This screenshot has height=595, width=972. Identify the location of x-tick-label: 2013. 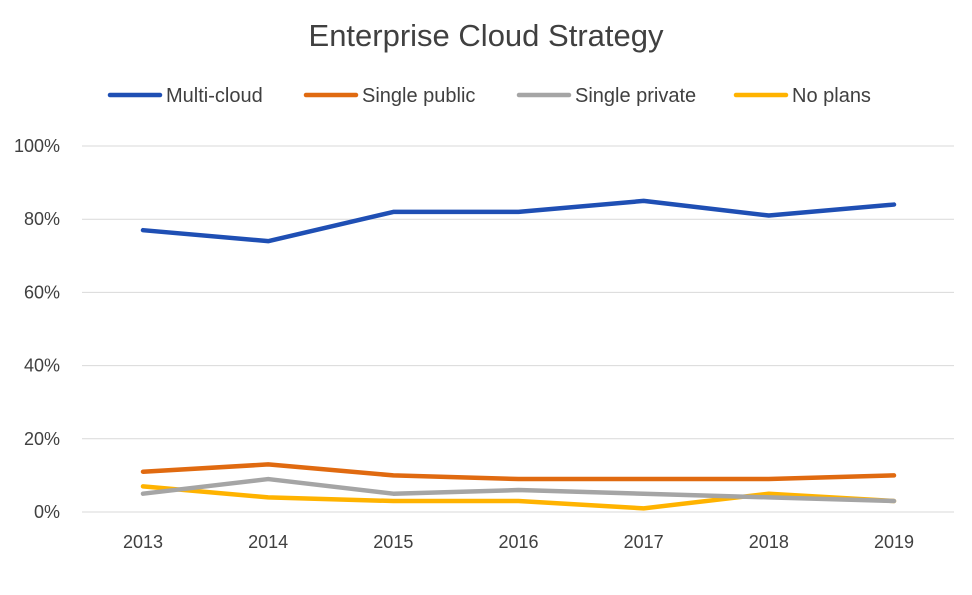
(143, 542).